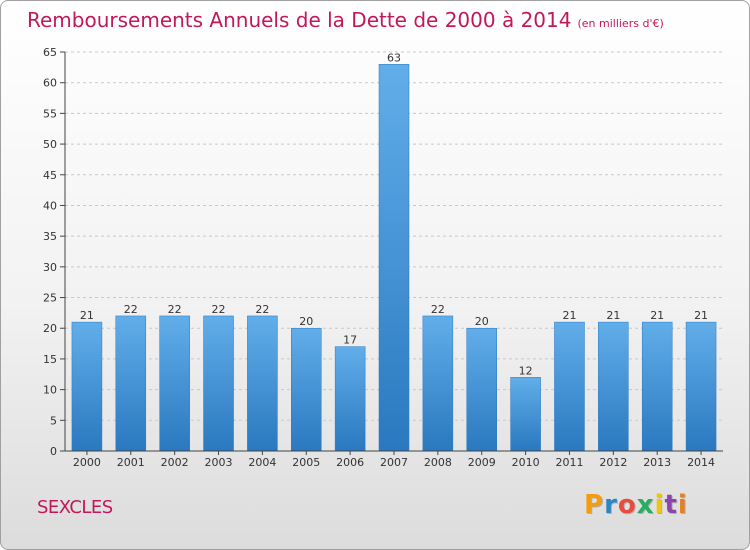 The width and height of the screenshot is (750, 550). I want to click on x-tick-label: 2014, so click(701, 462).